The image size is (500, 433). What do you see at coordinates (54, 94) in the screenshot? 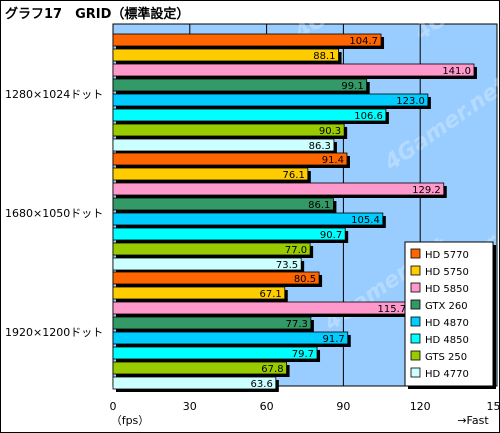
I see `category-label: 1280×1024ドット` at bounding box center [54, 94].